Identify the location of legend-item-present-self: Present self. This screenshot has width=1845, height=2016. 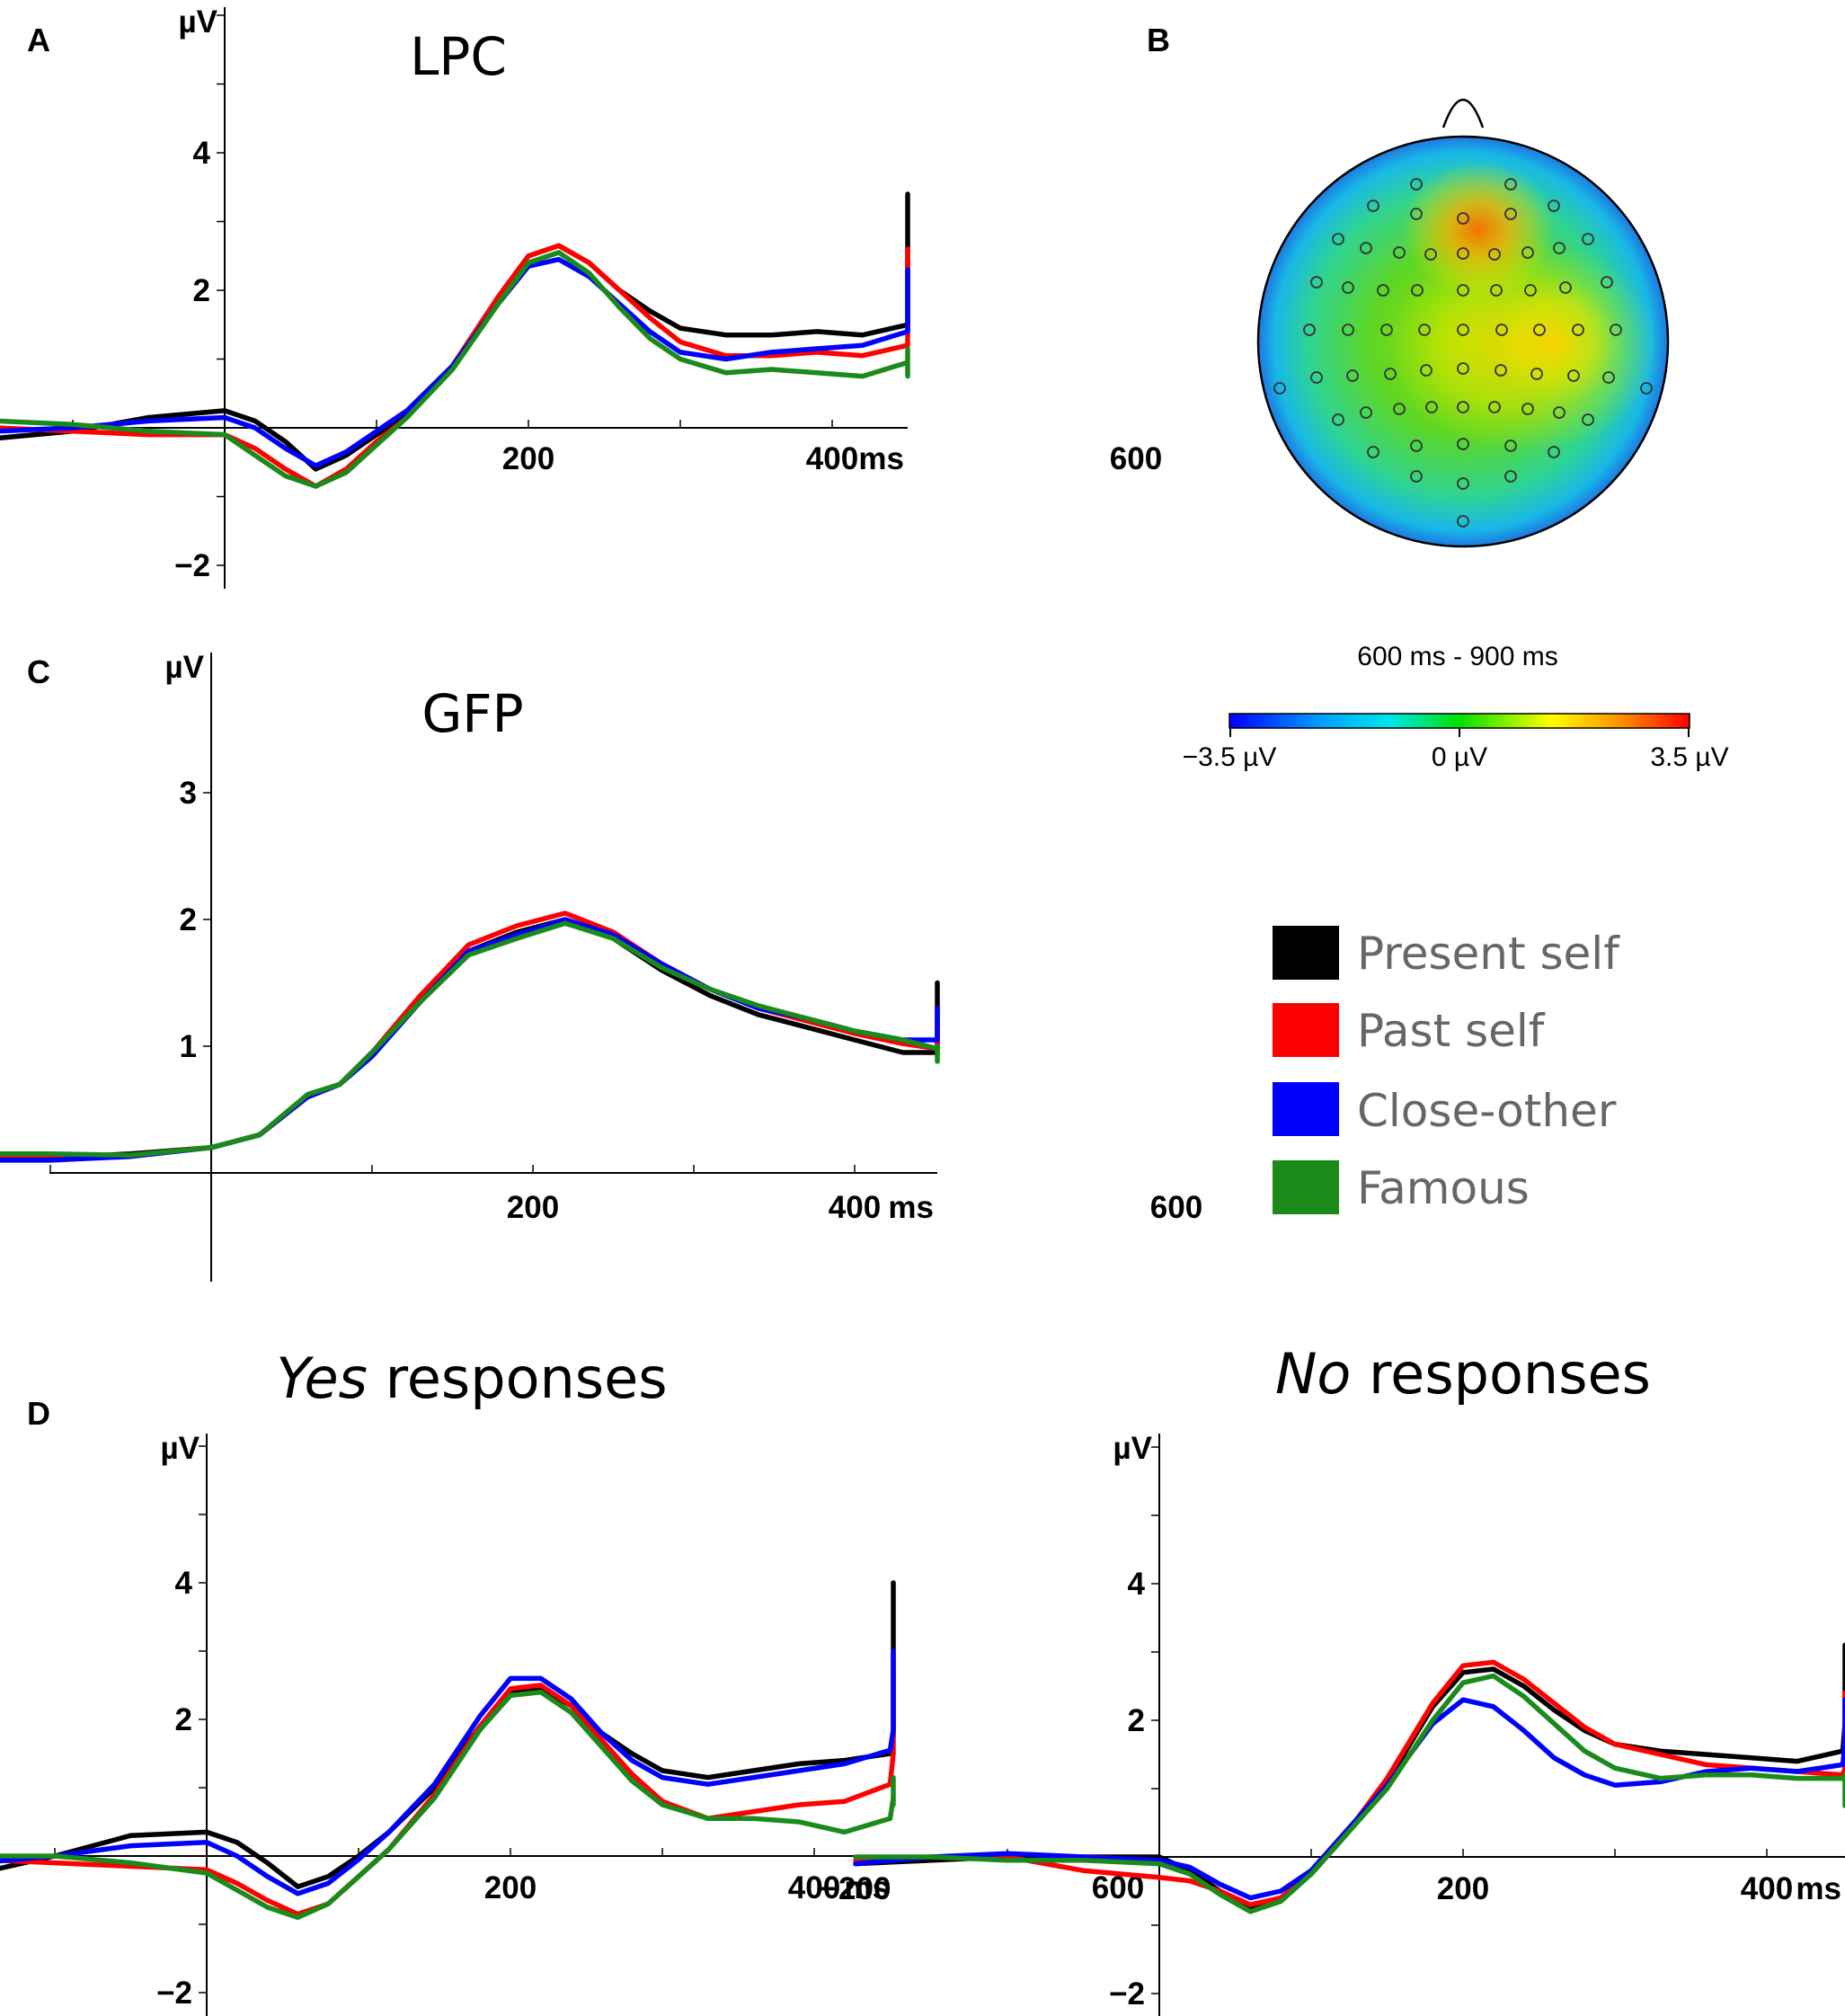
(1446, 953).